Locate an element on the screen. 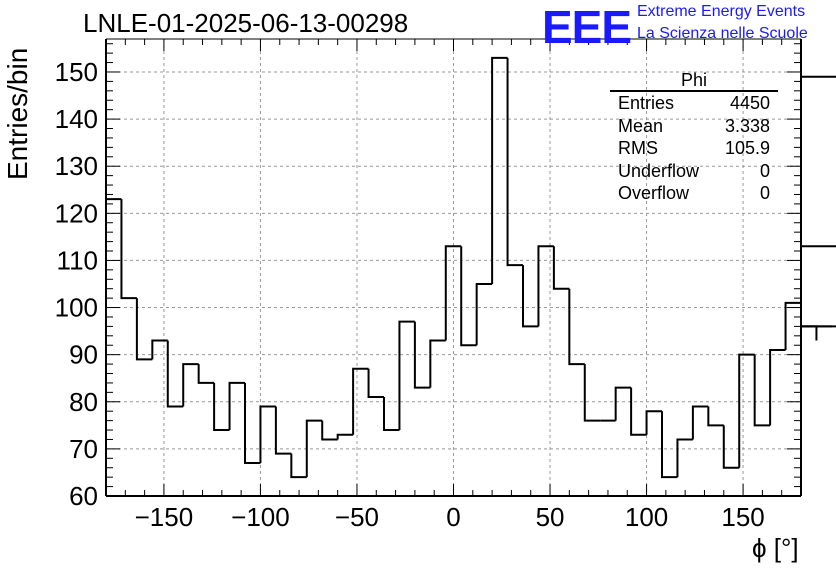 Image resolution: width=836 pixels, height=572 pixels. stats-value: 4450 is located at coordinates (749, 103).